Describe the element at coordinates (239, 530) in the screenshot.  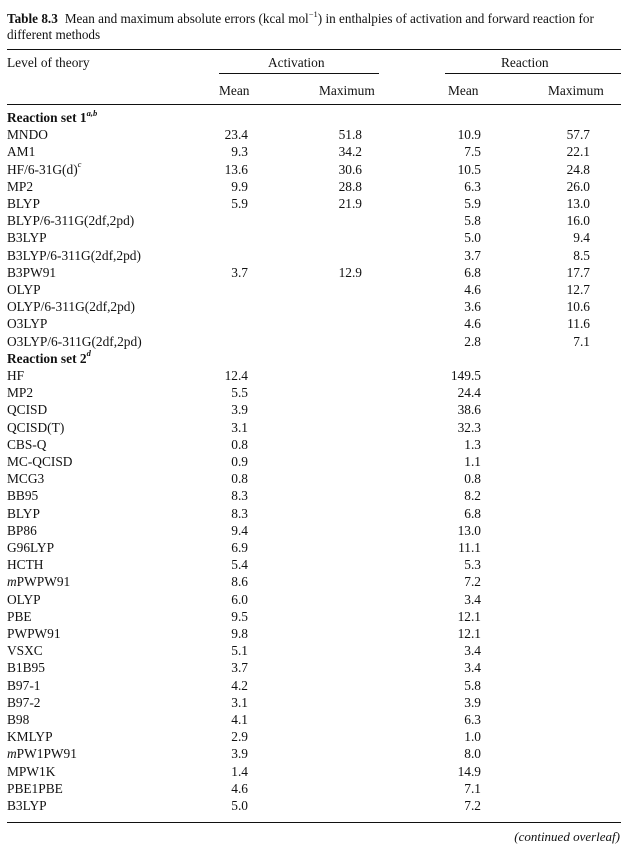
I see `cell-activation-mean: 9.4` at that location.